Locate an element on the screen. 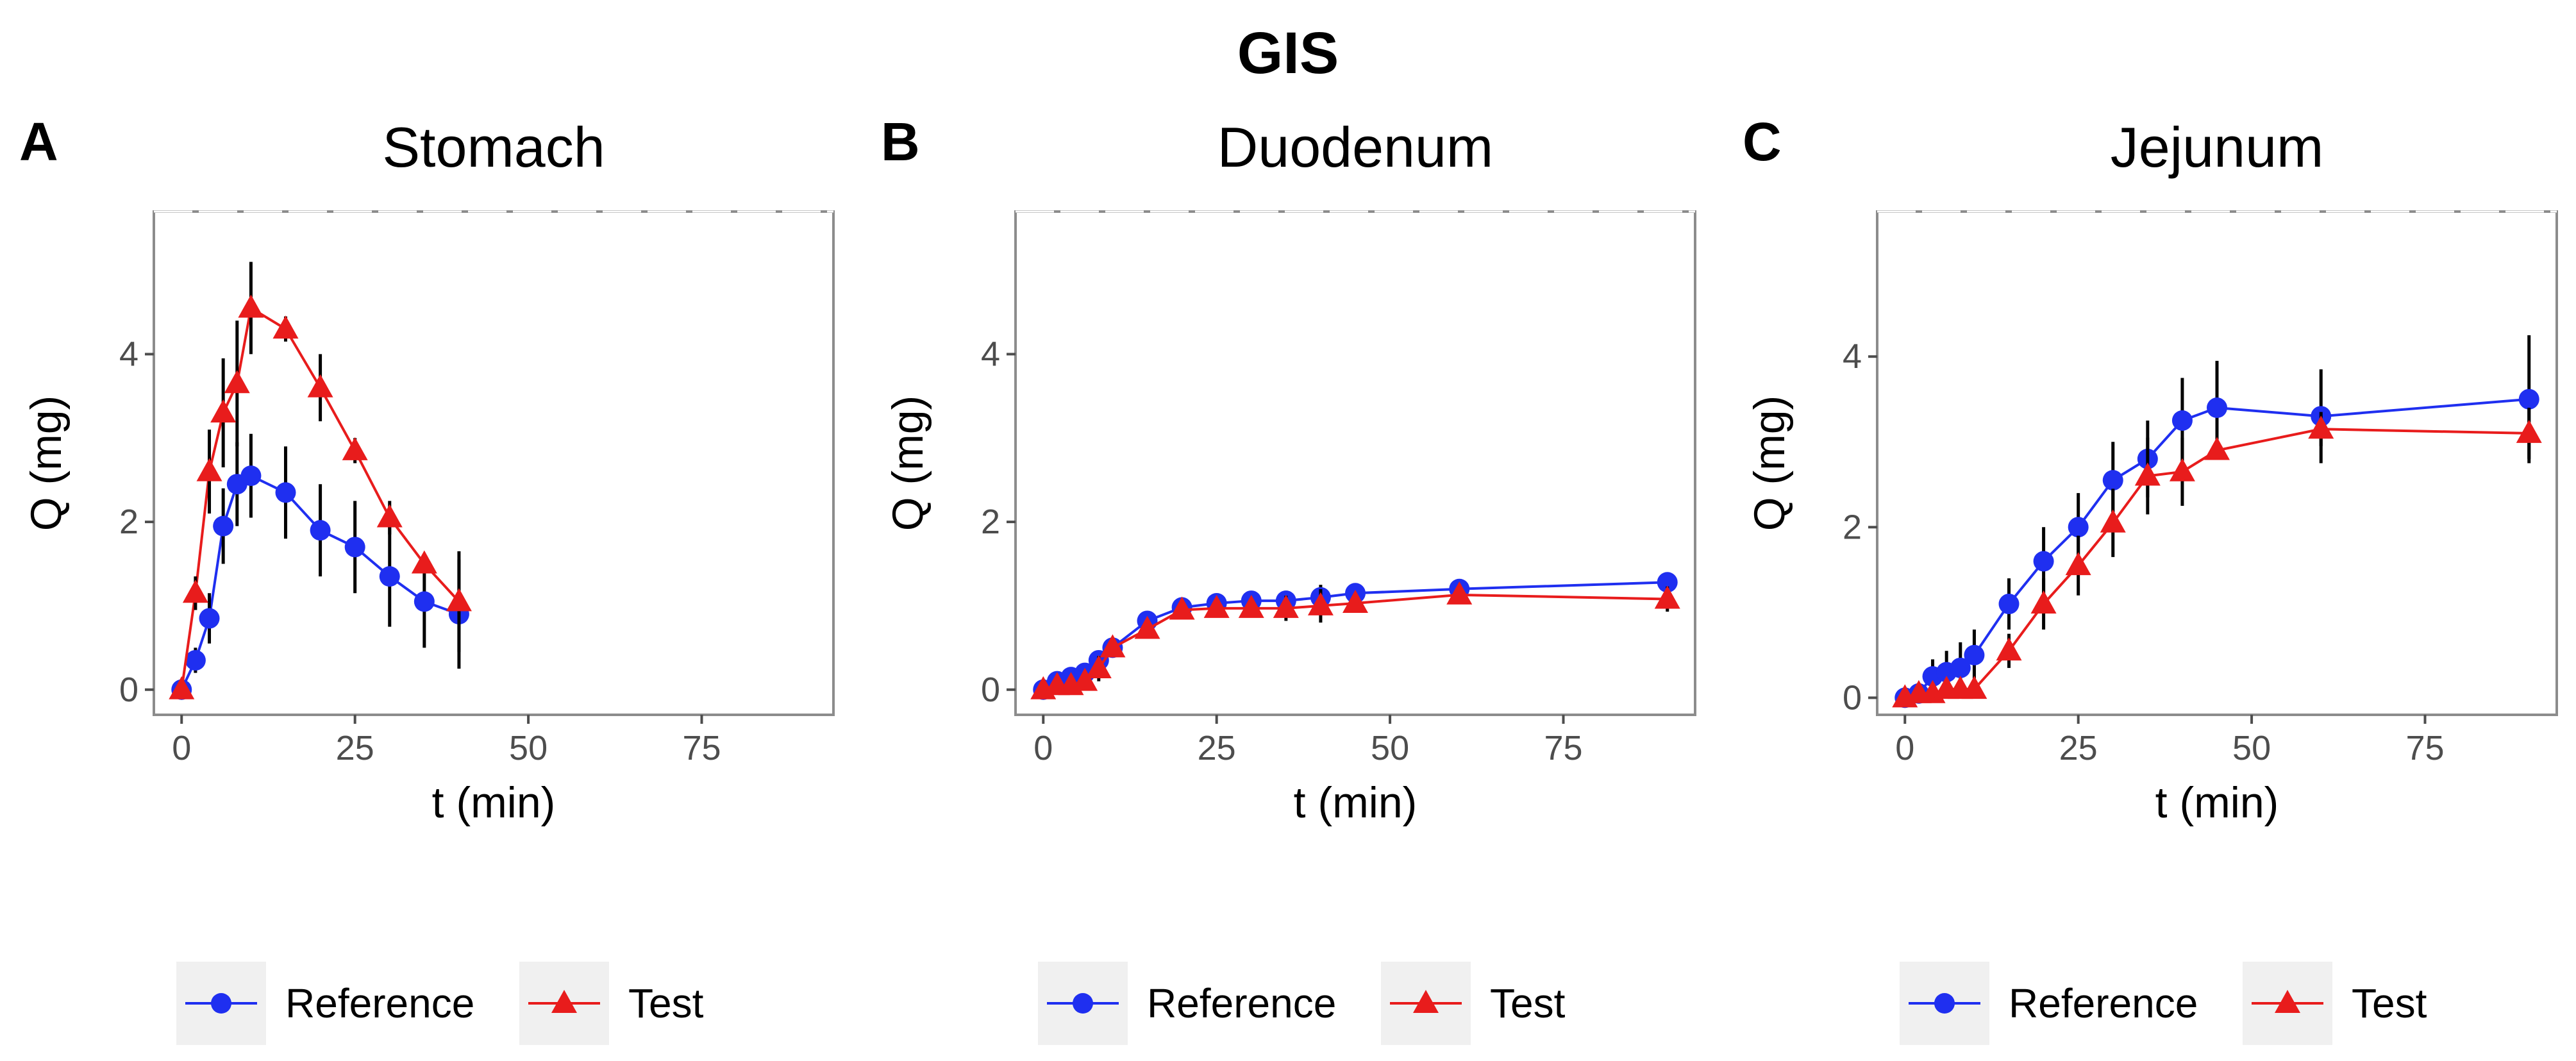 This screenshot has width=2576, height=1061. panel-title: Duodenum is located at coordinates (1355, 147).